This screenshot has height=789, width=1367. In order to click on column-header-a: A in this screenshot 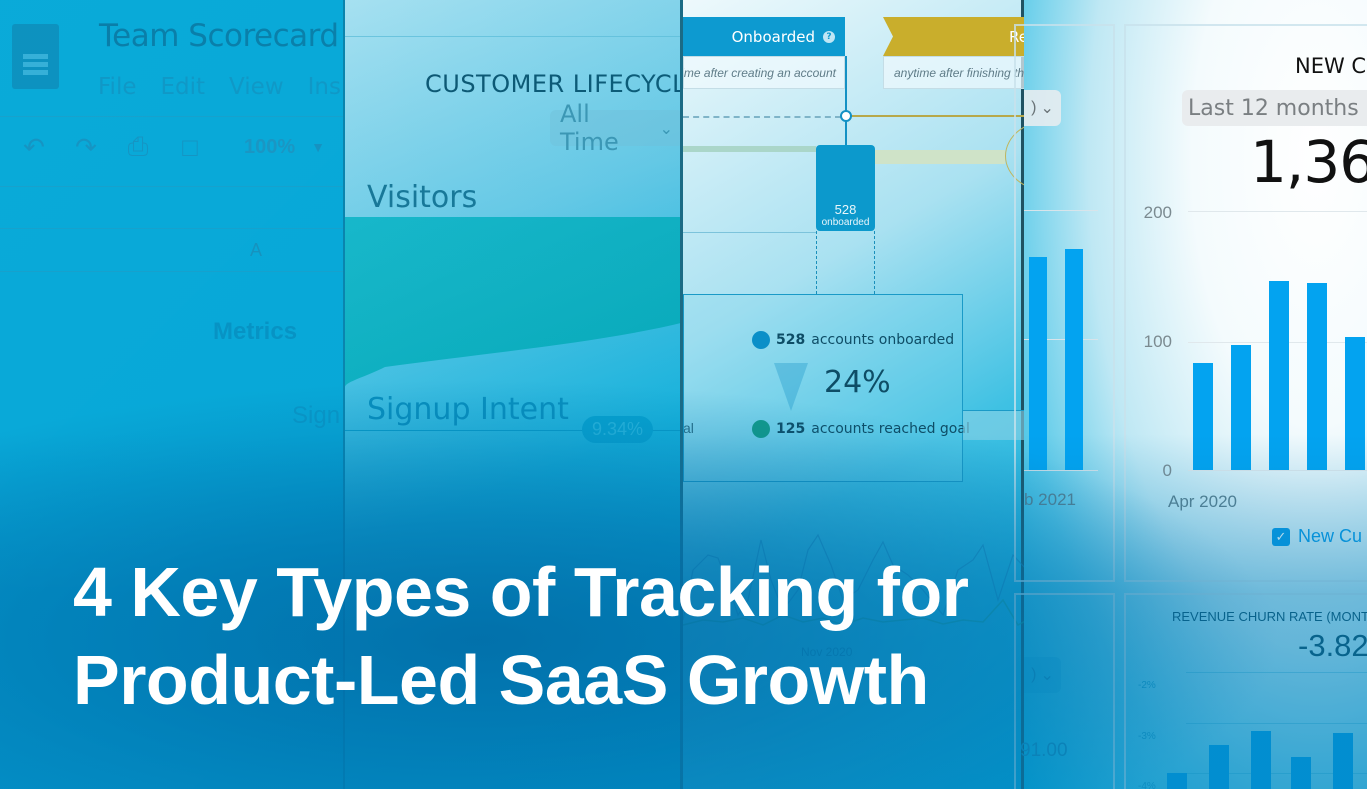, I will do `click(256, 250)`.